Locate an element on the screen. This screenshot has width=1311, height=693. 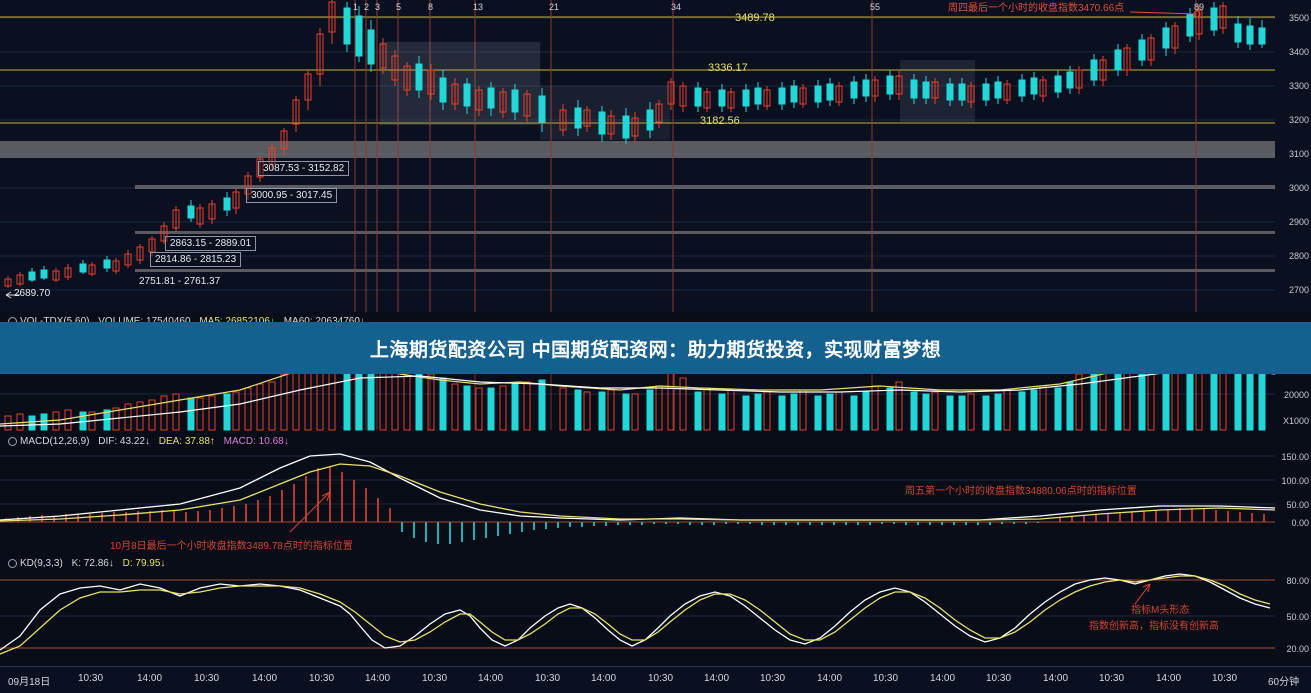
price-axis-tick: 3200 is located at coordinates (1298, 120).